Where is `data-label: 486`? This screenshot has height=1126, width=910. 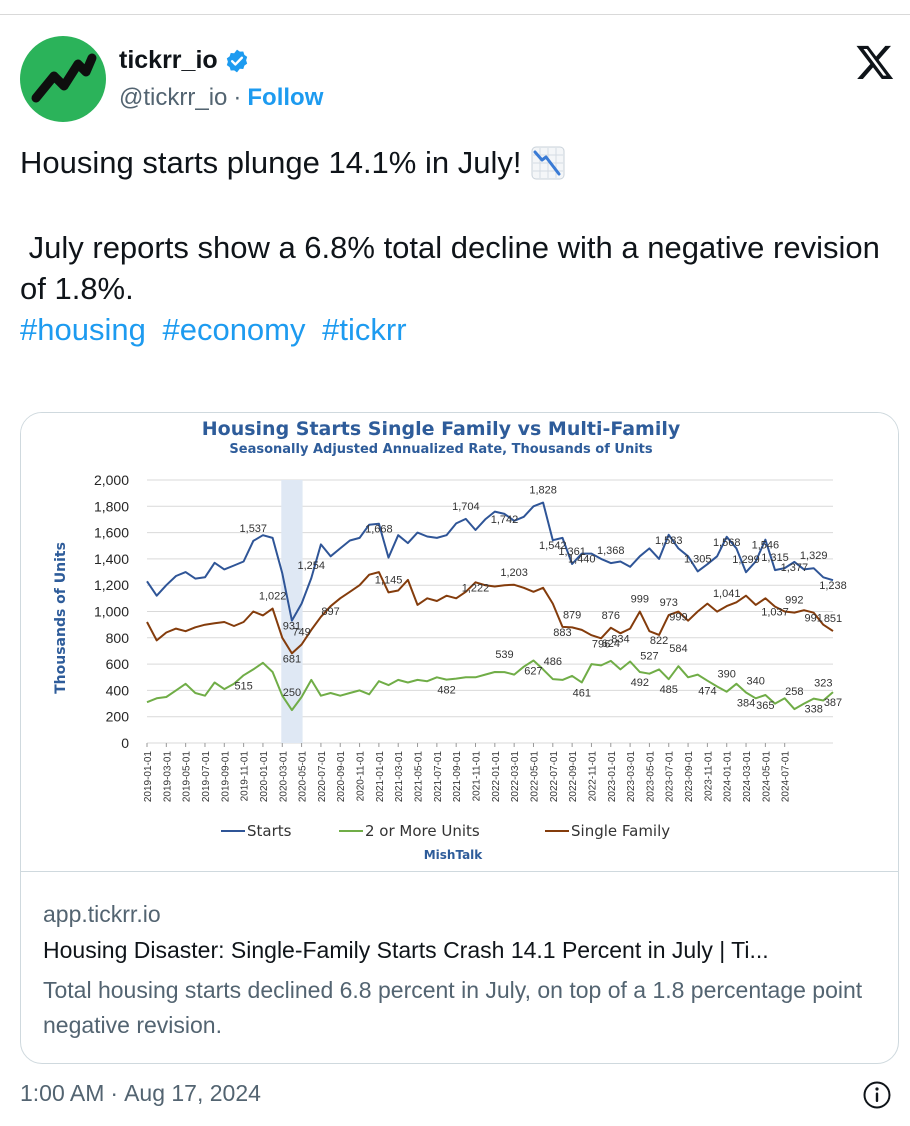
data-label: 486 is located at coordinates (553, 662).